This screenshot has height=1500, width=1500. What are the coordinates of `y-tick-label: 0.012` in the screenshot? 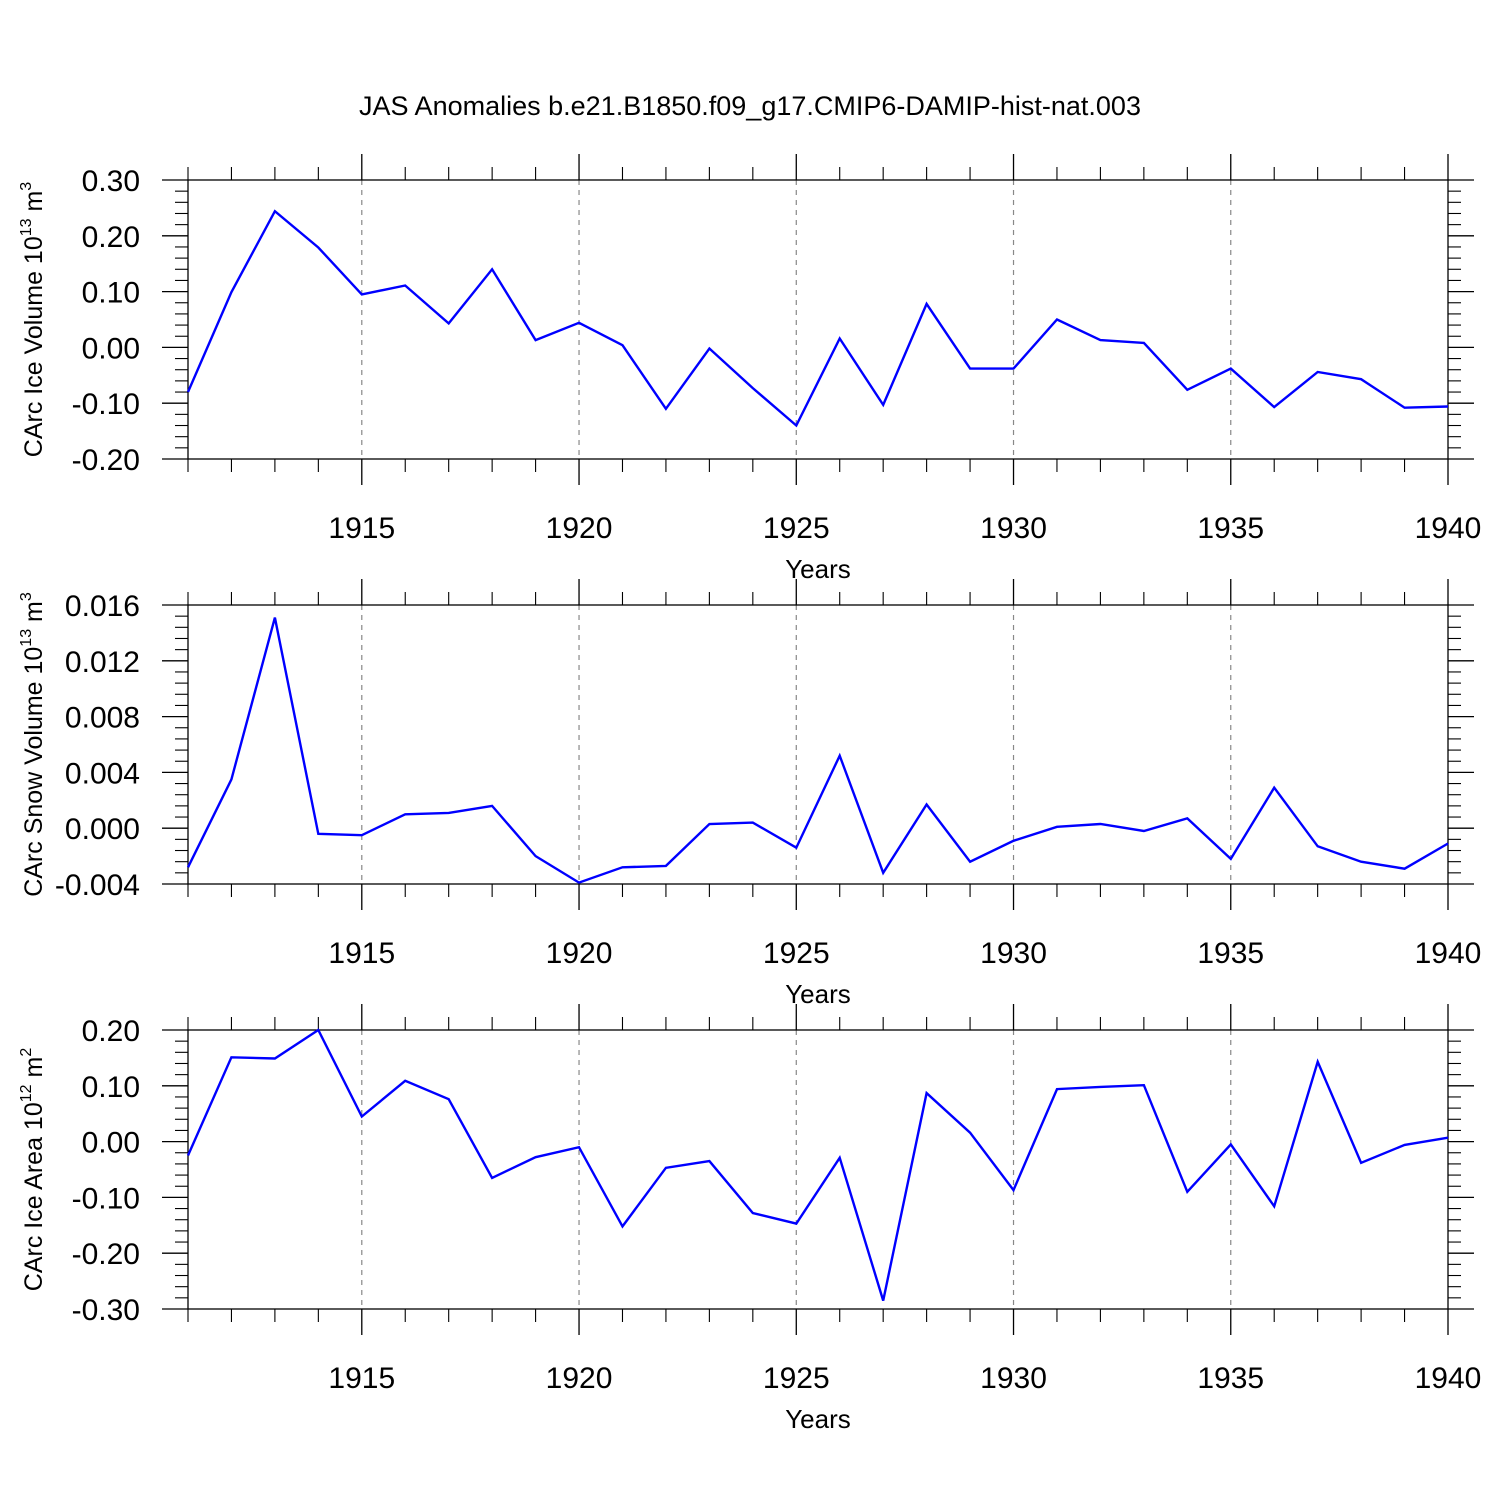 It's located at (102, 662).